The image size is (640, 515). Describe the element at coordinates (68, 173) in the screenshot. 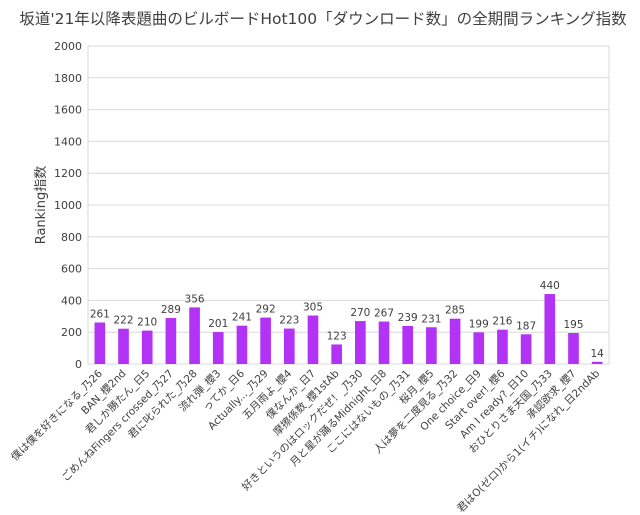

I see `y-tick-label: 1200` at that location.